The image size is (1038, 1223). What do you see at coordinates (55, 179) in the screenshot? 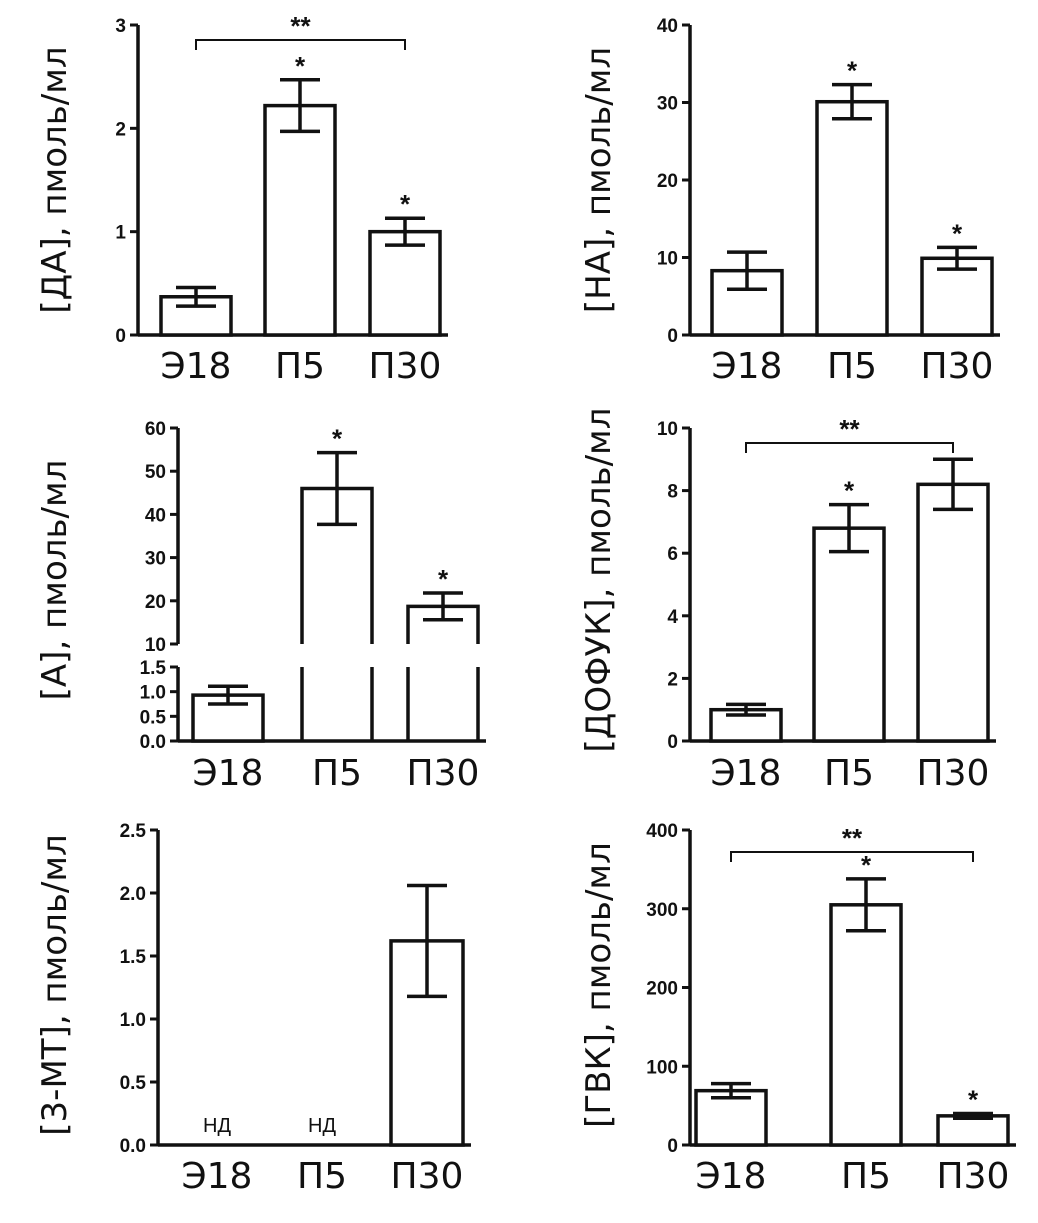
I see `y-axis-label: [ДА], пмоль/мл` at bounding box center [55, 179].